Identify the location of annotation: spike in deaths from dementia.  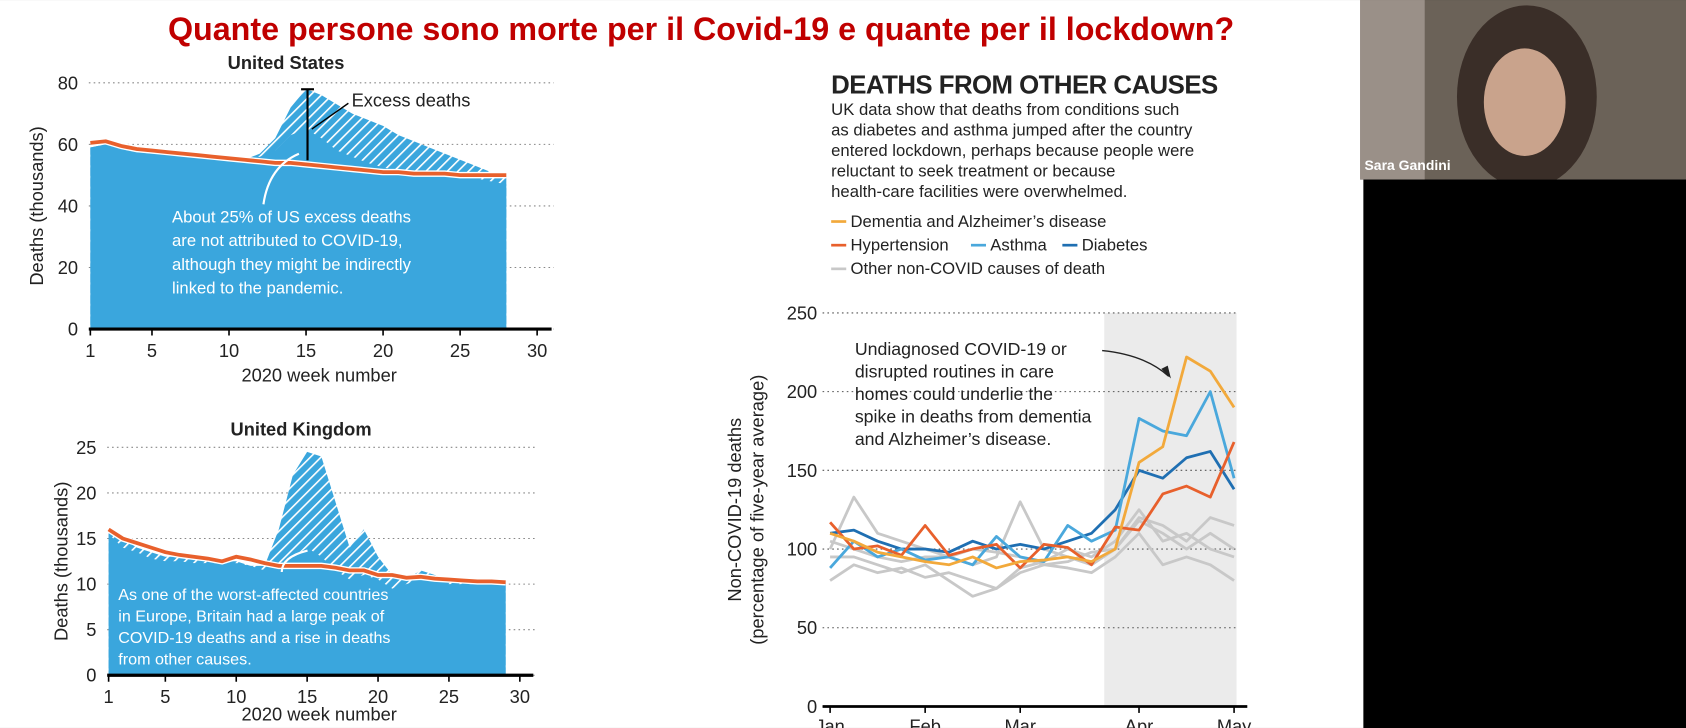
(973, 417).